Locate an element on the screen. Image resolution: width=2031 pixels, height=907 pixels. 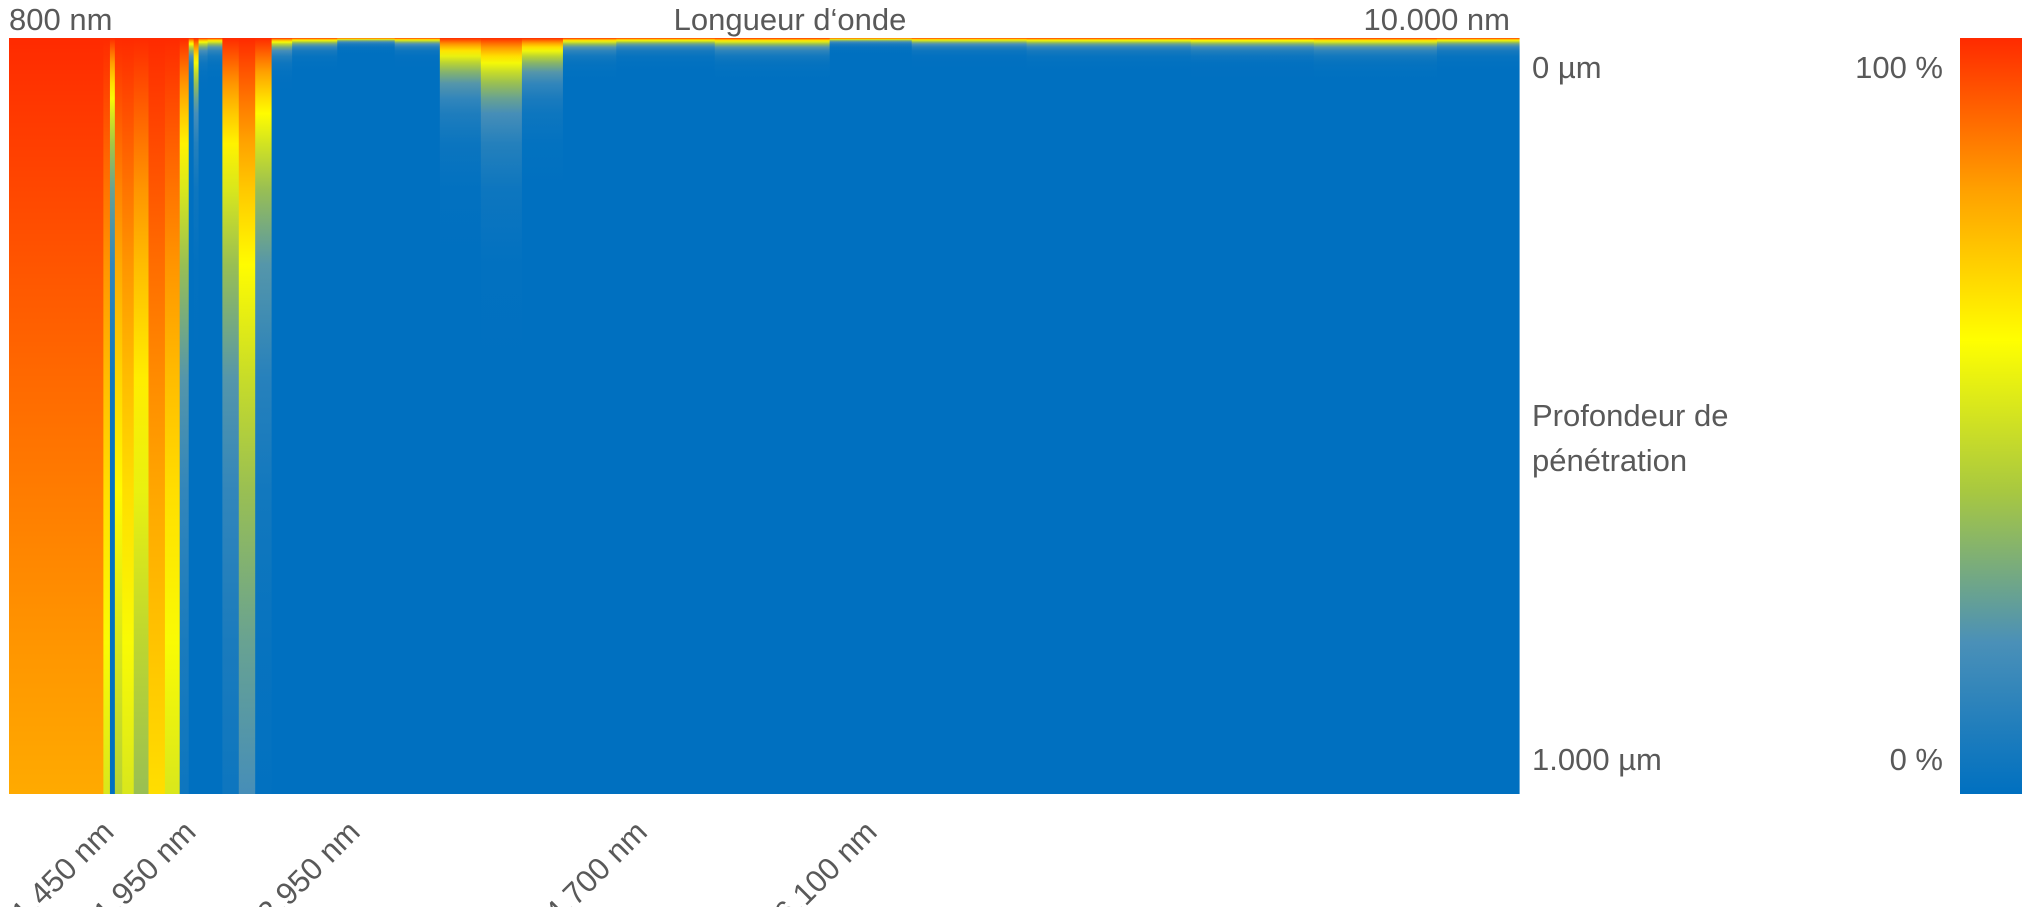
y-tick-label: 0 µm is located at coordinates (1567, 67).